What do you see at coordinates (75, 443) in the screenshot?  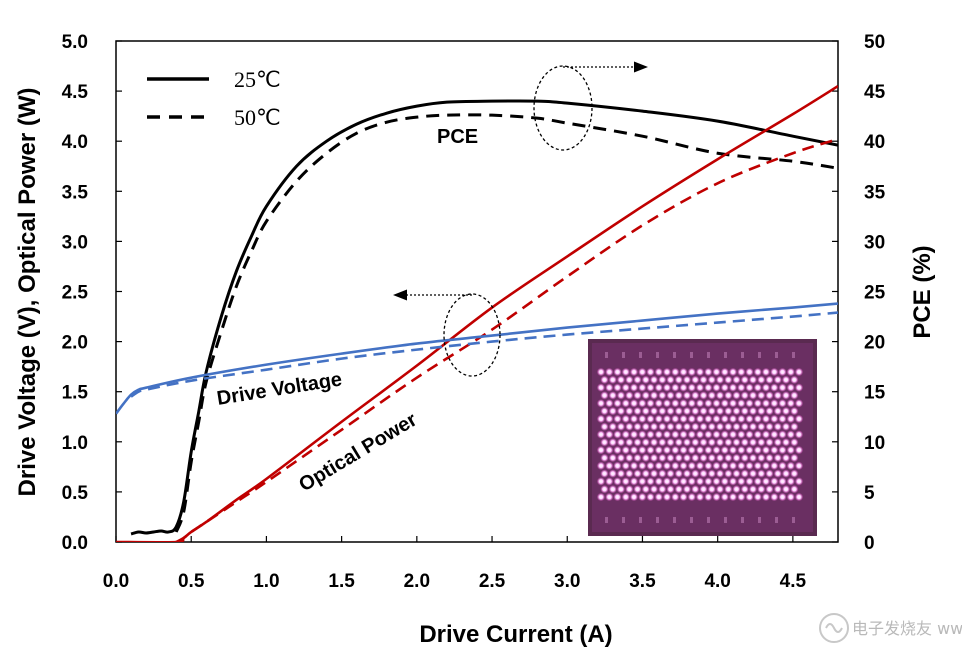 I see `left-tick-label: 1.0` at bounding box center [75, 443].